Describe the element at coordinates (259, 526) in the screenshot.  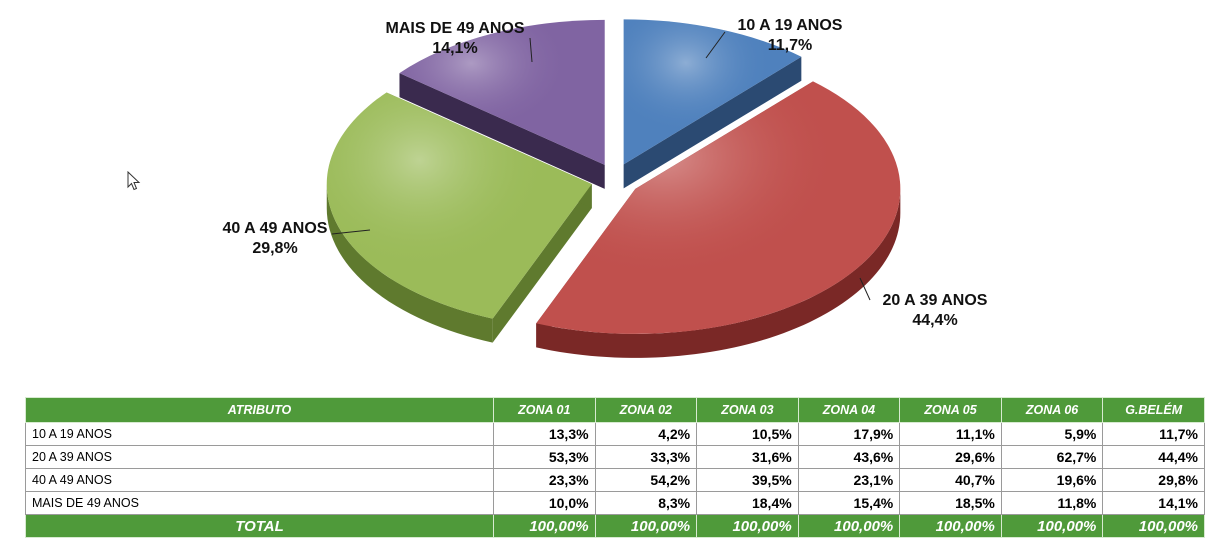
I see `total-label: TOTAL` at that location.